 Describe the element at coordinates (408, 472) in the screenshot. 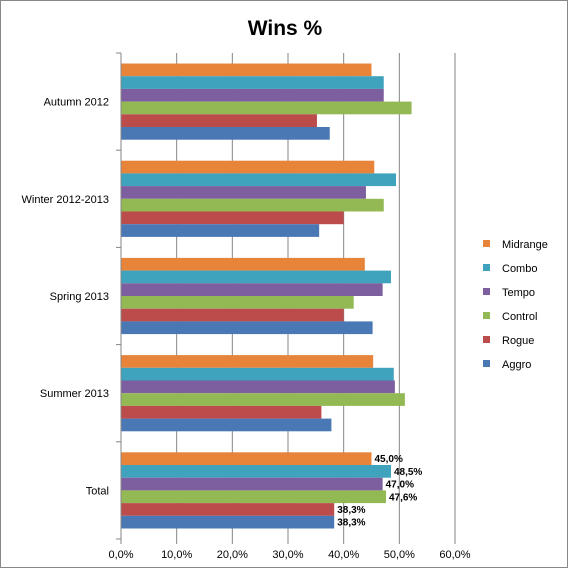

I see `data-label: 48,5%` at that location.